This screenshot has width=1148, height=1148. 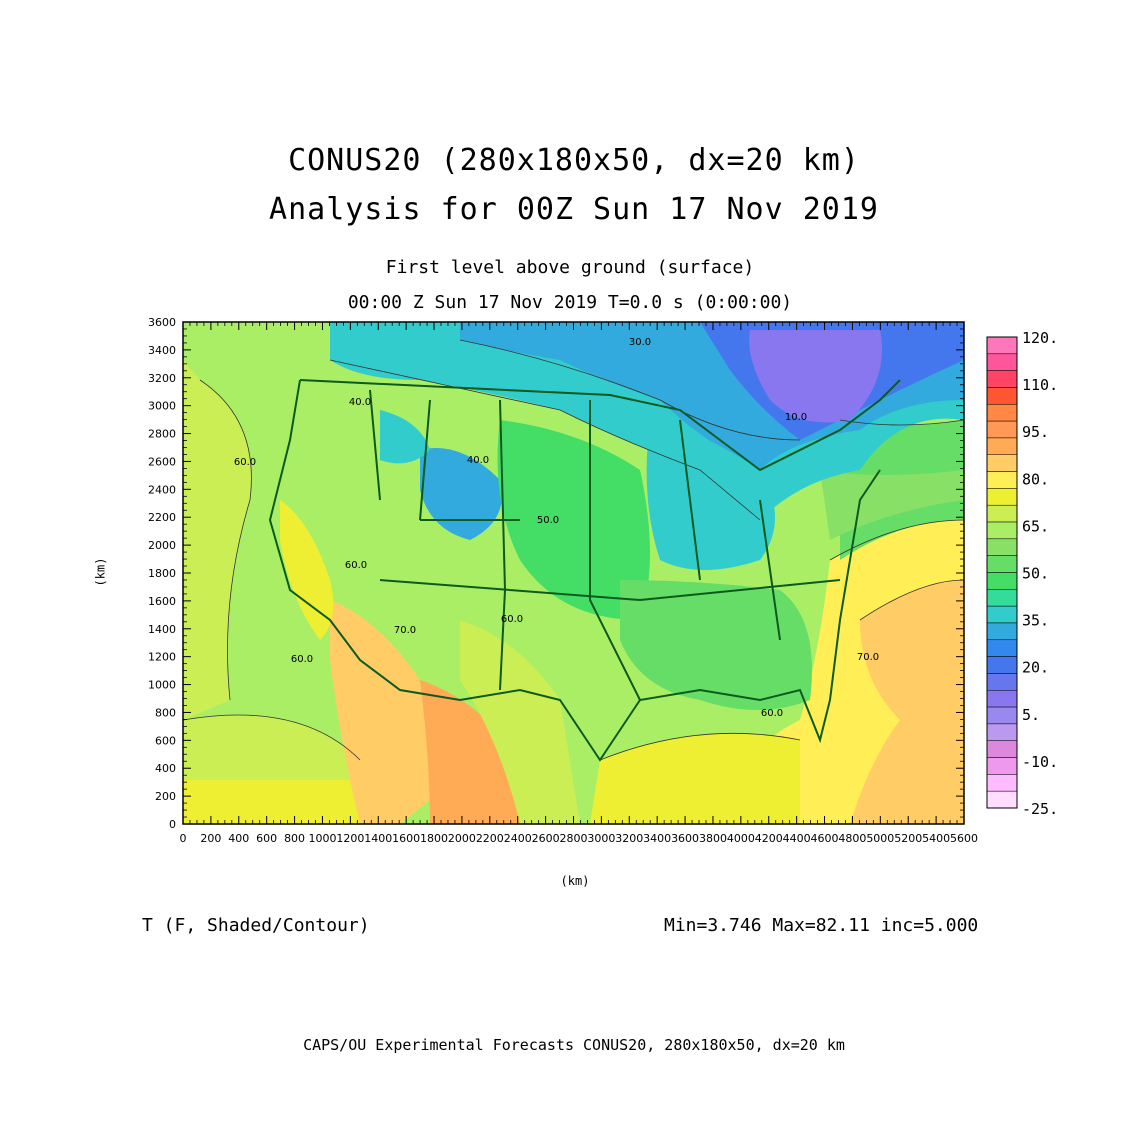 What do you see at coordinates (964, 838) in the screenshot?
I see `x-tick-label: 5600` at bounding box center [964, 838].